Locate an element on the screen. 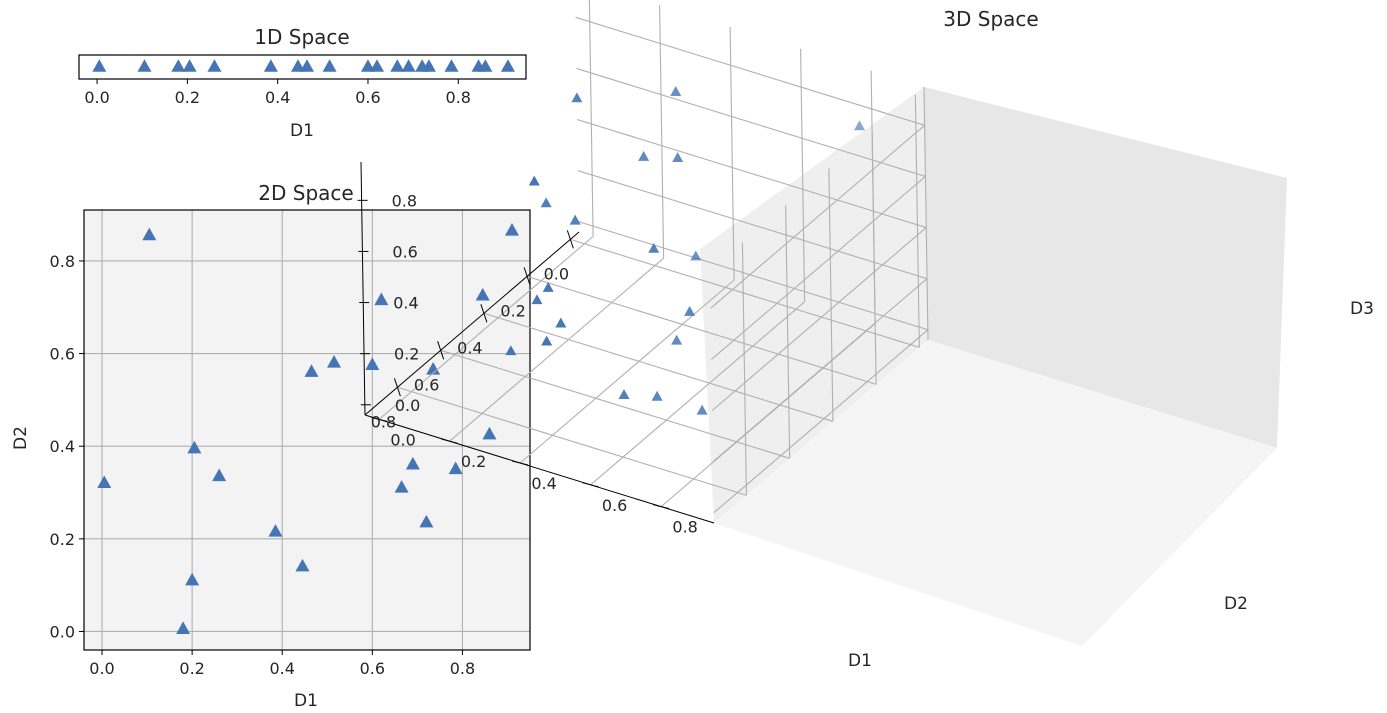  chart-2d-xtick-label: 0.4 is located at coordinates (281, 668).